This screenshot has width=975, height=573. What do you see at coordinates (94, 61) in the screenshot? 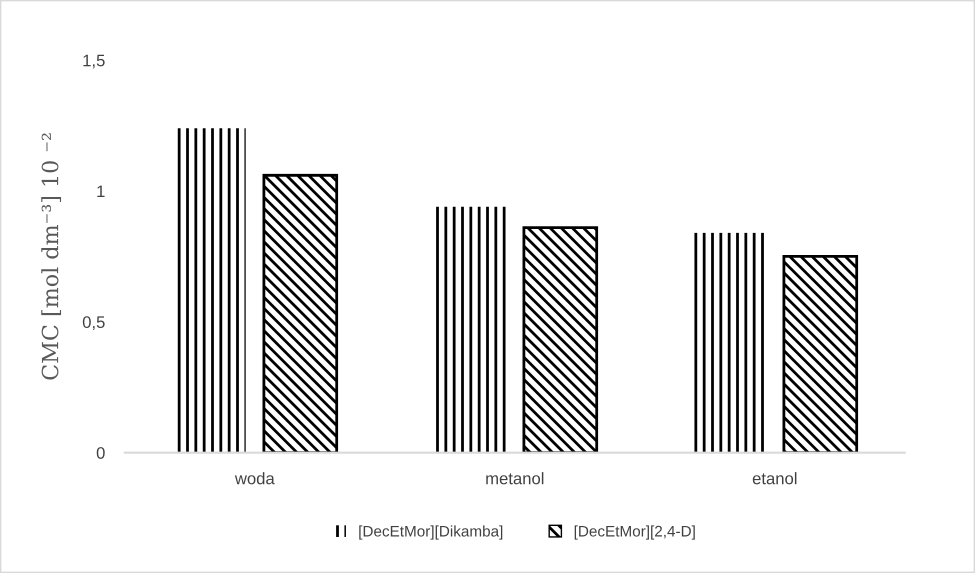
I see `y-tick-label: 1,5` at bounding box center [94, 61].